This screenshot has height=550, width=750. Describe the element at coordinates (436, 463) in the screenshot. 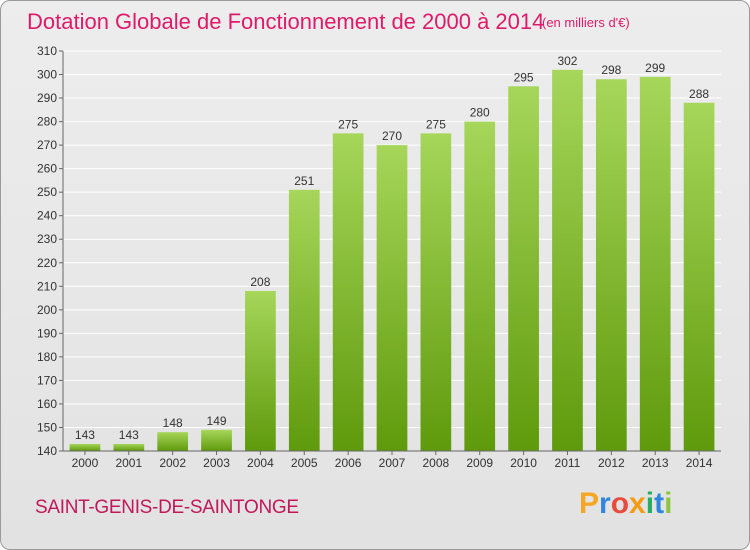

I see `x-tick-label-2008: 2008` at that location.